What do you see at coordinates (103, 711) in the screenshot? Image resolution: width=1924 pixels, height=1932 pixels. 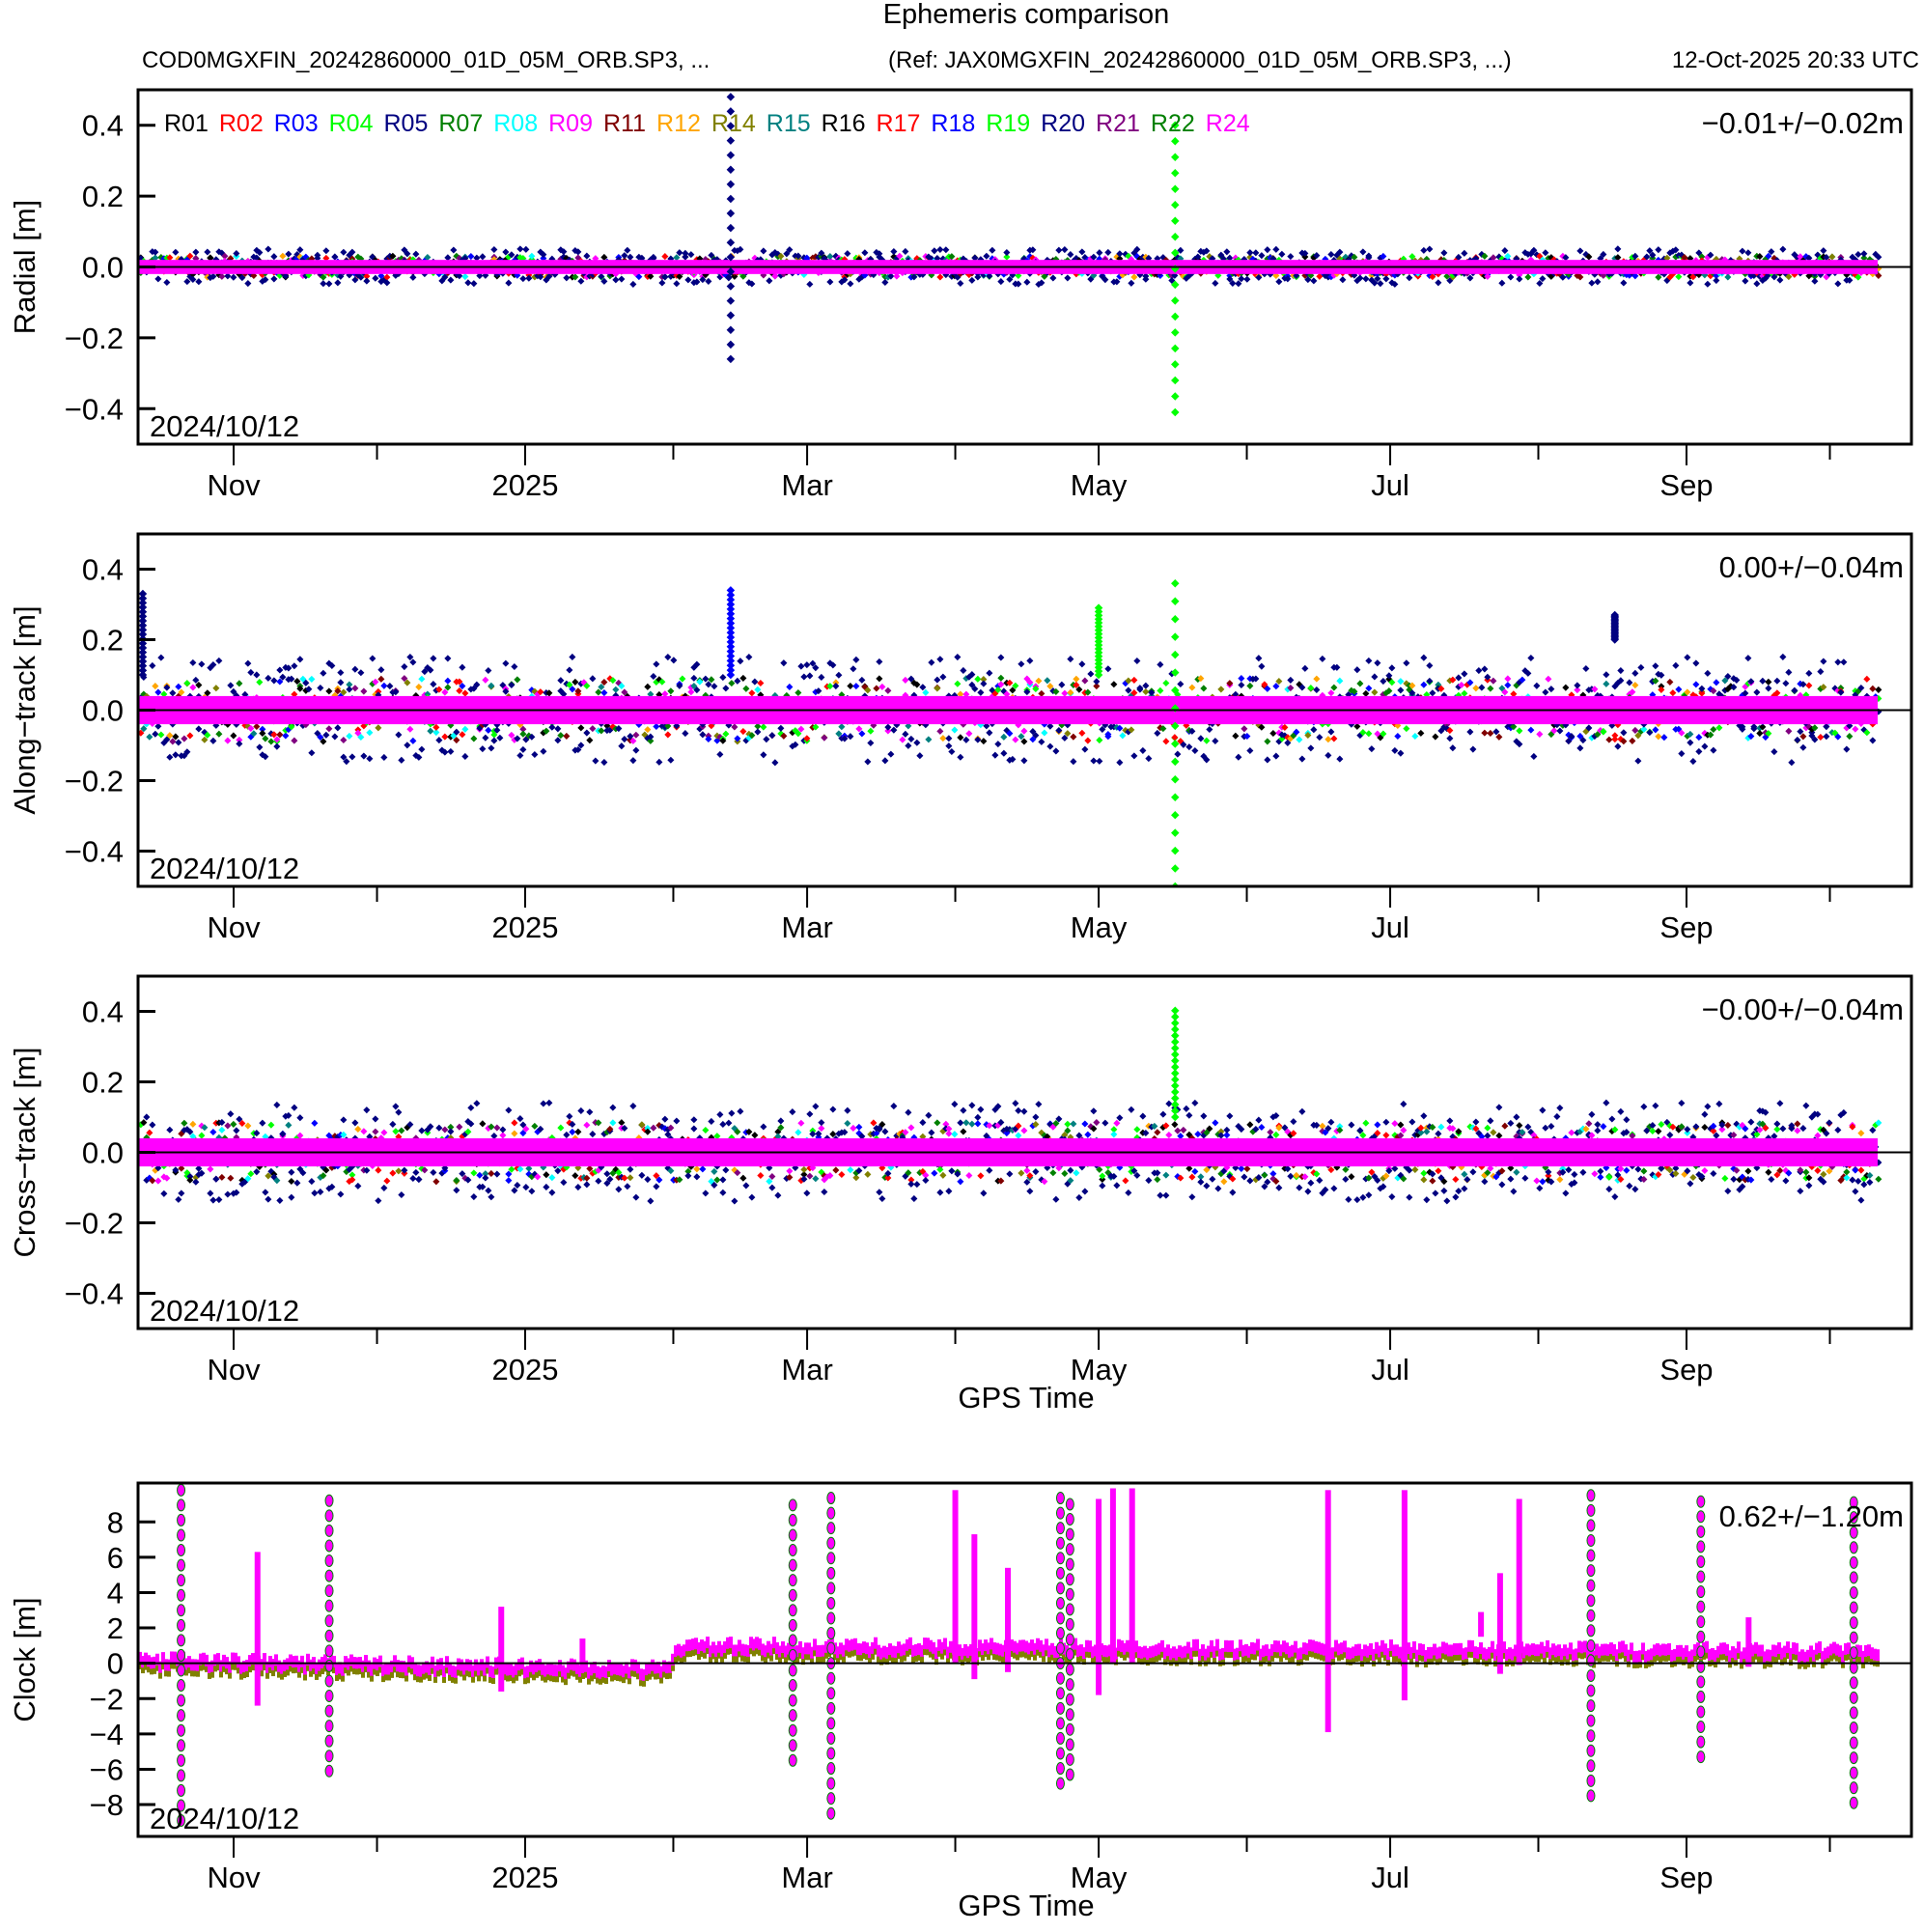 I see `y-tick-label: 0.0` at bounding box center [103, 711].